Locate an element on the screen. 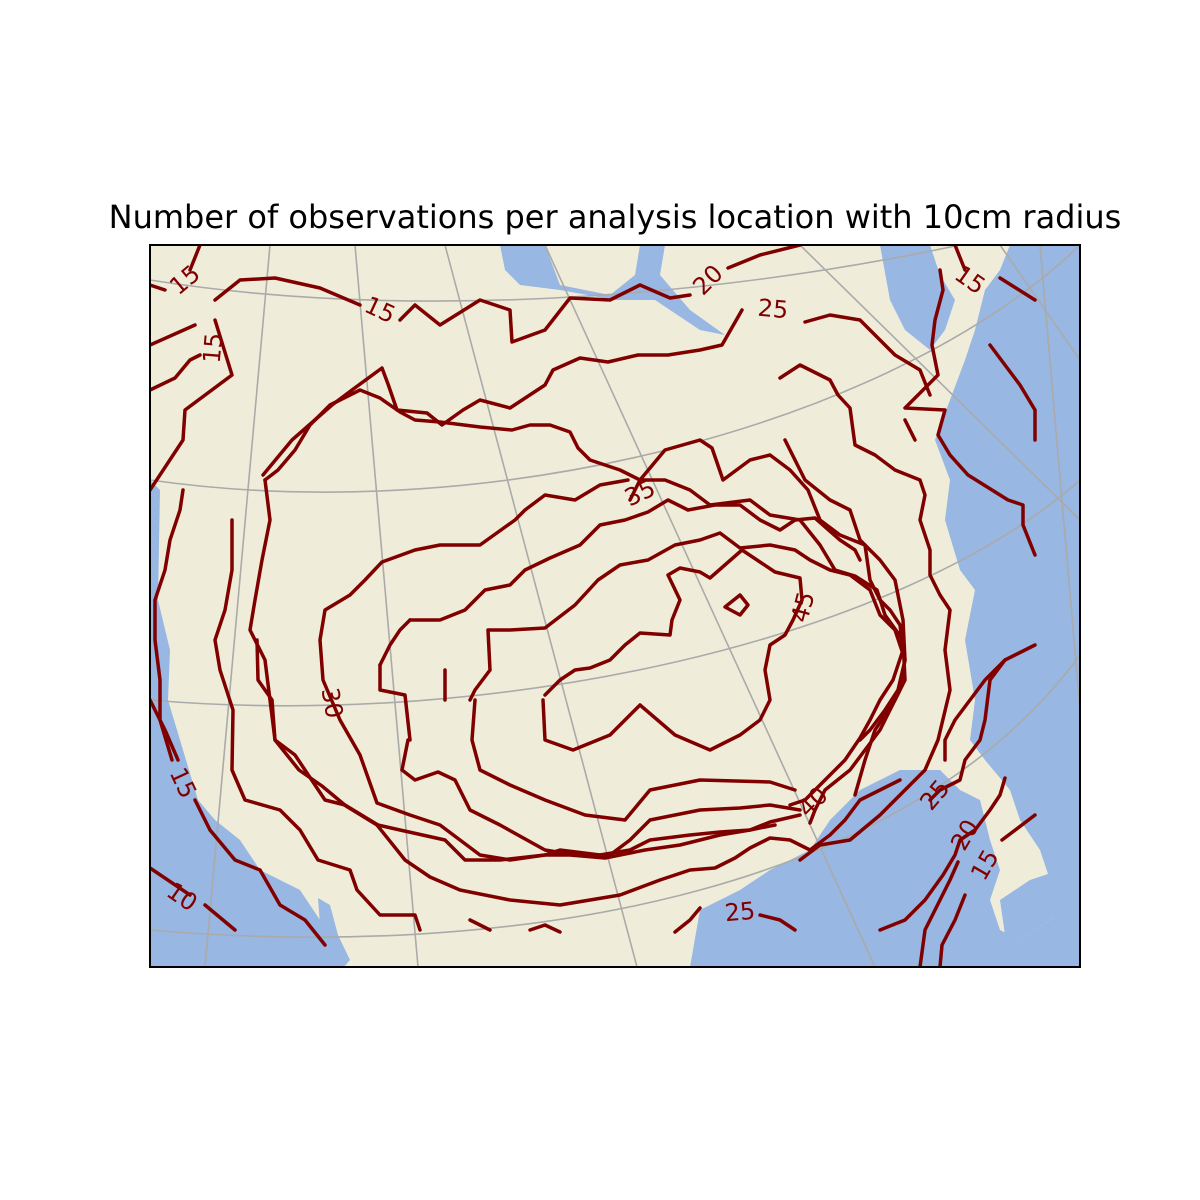  contour-label-l25-s: 25 is located at coordinates (740, 912).